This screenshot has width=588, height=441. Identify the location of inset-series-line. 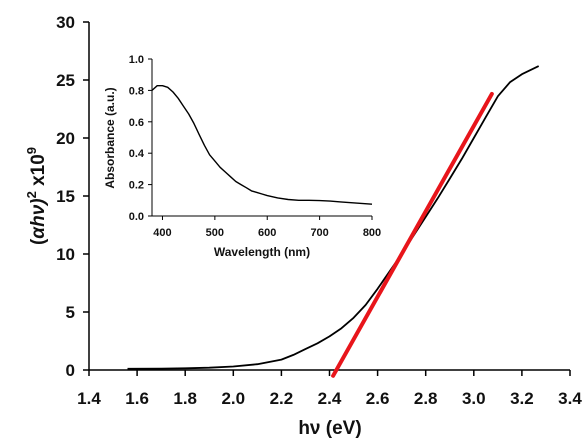
(262, 144).